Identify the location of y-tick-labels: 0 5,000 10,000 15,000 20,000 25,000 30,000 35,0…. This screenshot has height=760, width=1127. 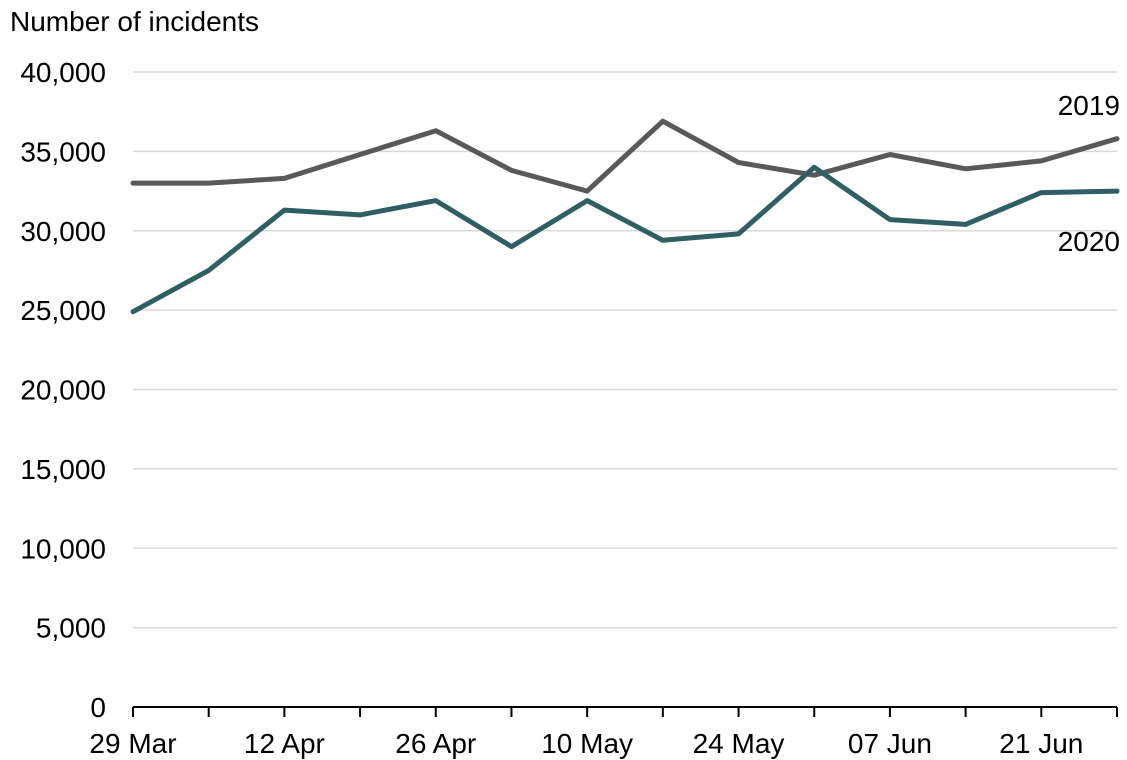
(63, 390).